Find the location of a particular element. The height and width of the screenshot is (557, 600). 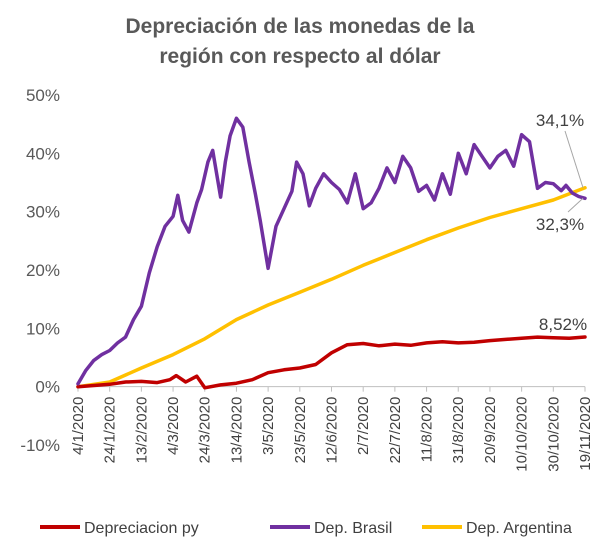

x-tick-label: 13/4/2020 is located at coordinates (236, 430).